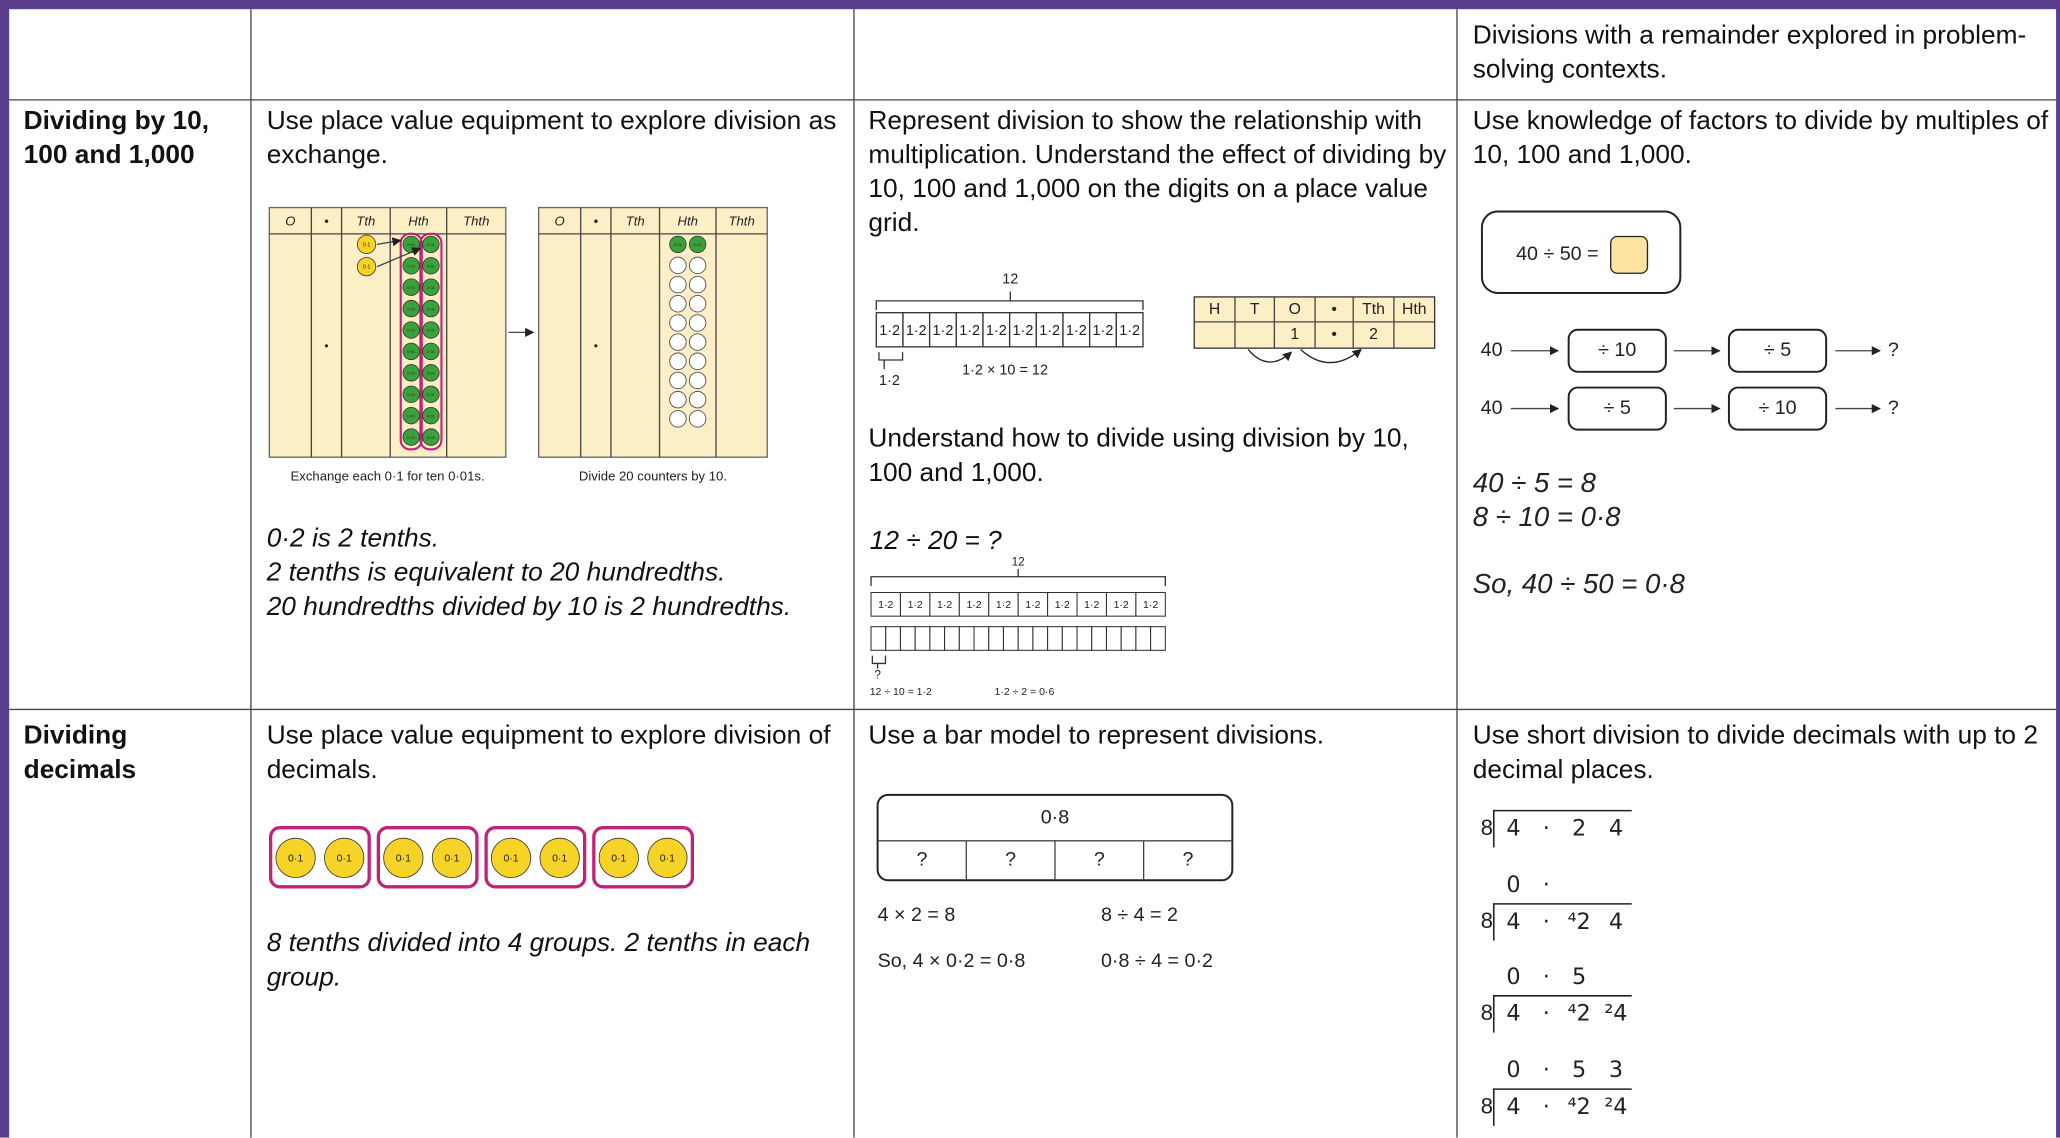  I want to click on grid-header: O, so click(560, 220).